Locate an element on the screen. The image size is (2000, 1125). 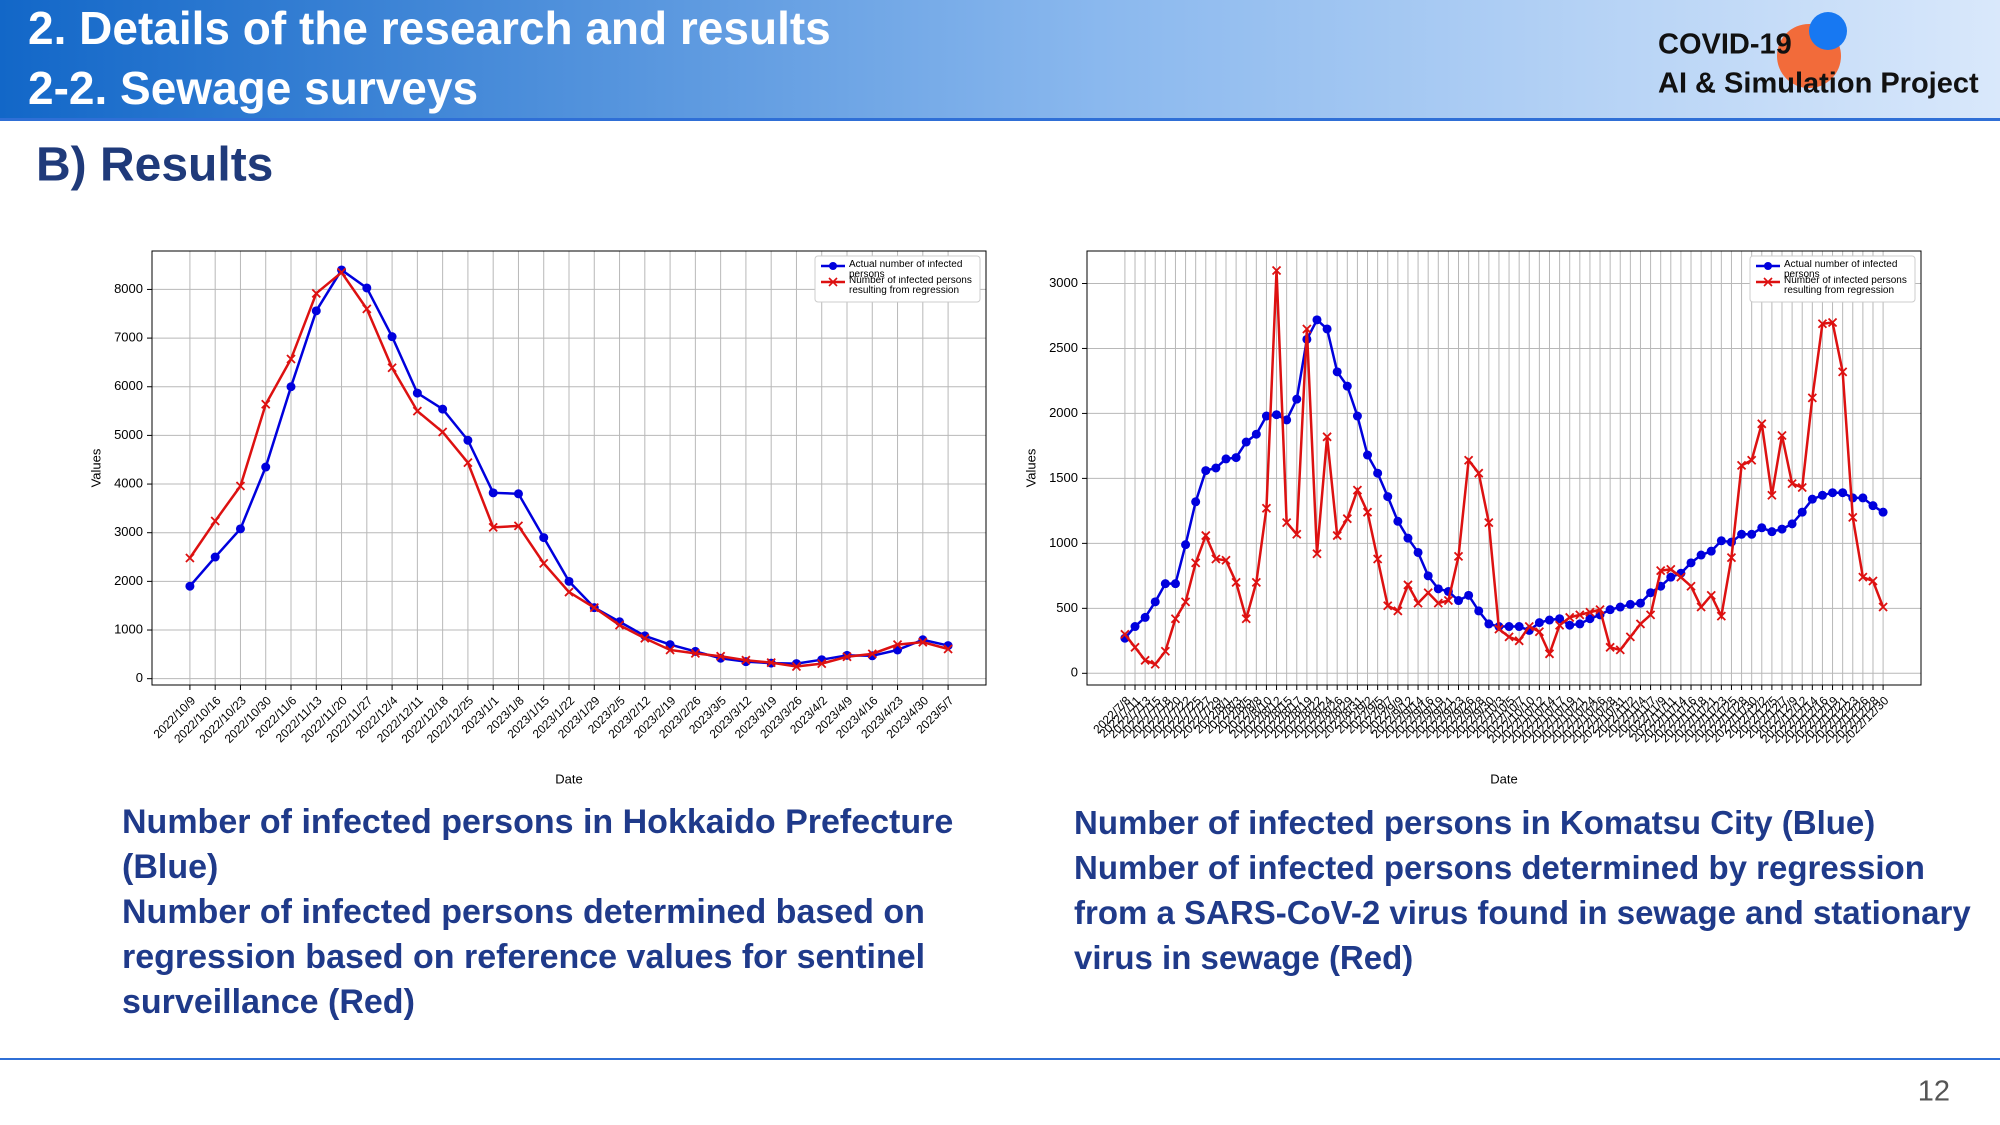
legend-label-box: Actual number of infected persons is located at coordinates (1840, 270).